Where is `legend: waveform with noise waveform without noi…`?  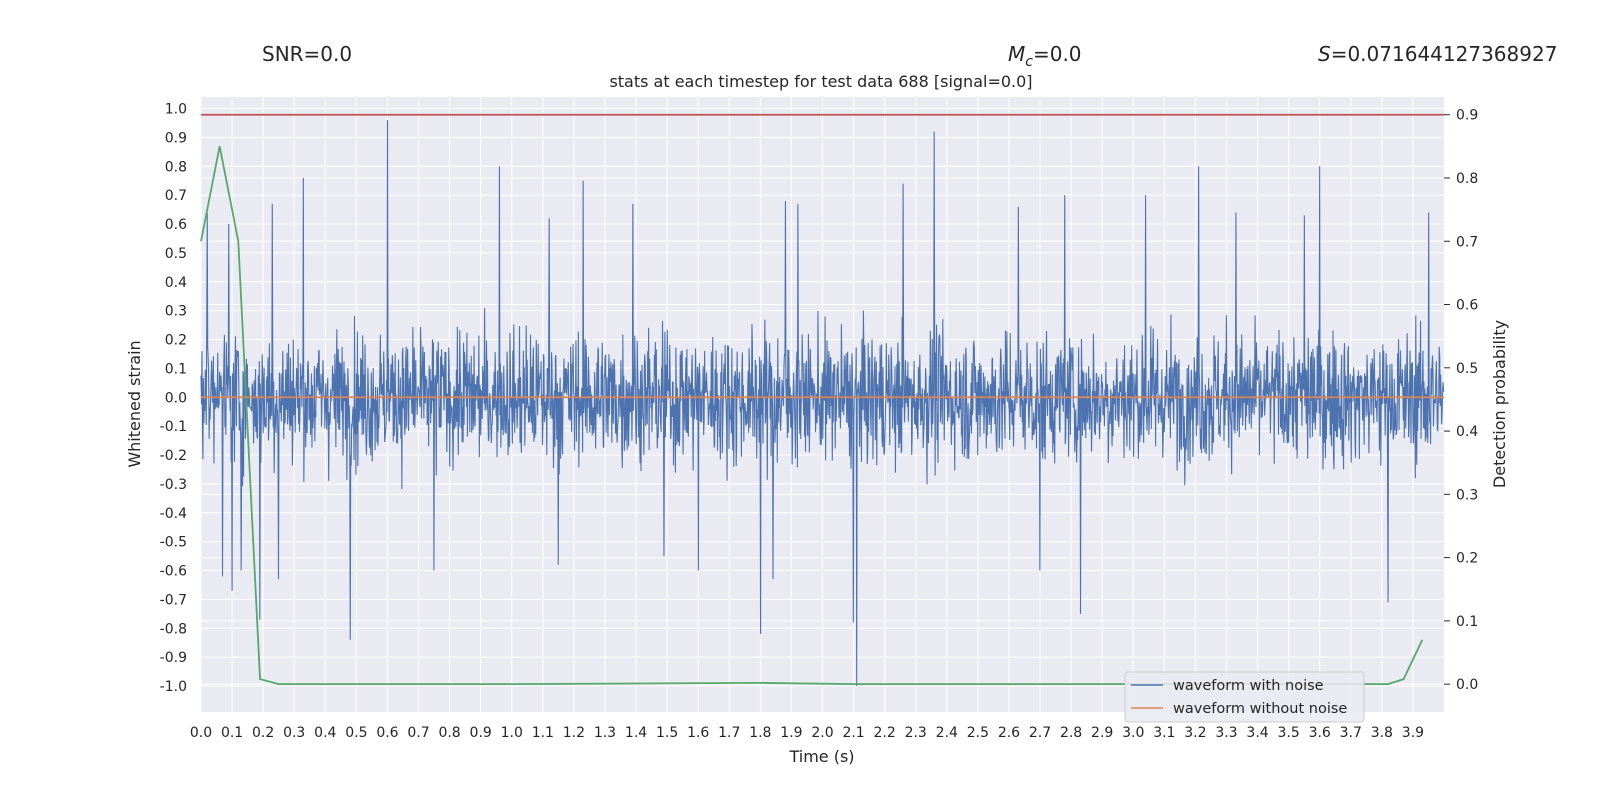
legend: waveform with noise waveform without noi… is located at coordinates (1244, 697).